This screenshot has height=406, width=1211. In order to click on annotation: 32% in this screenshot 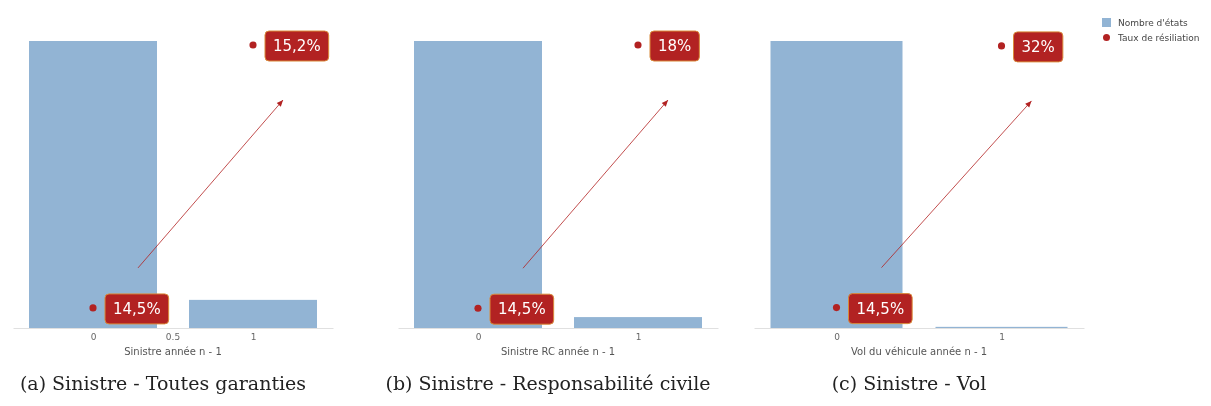, I will do `click(1038, 46)`.